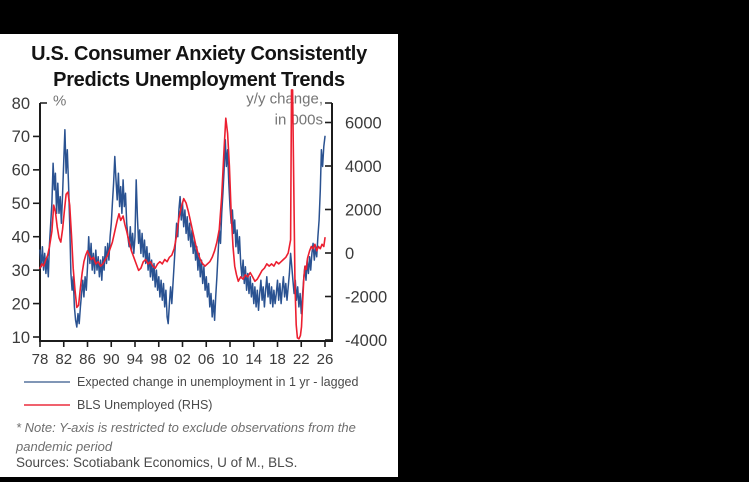 Image resolution: width=749 pixels, height=482 pixels. I want to click on legend-swatch-red-line, so click(47, 405).